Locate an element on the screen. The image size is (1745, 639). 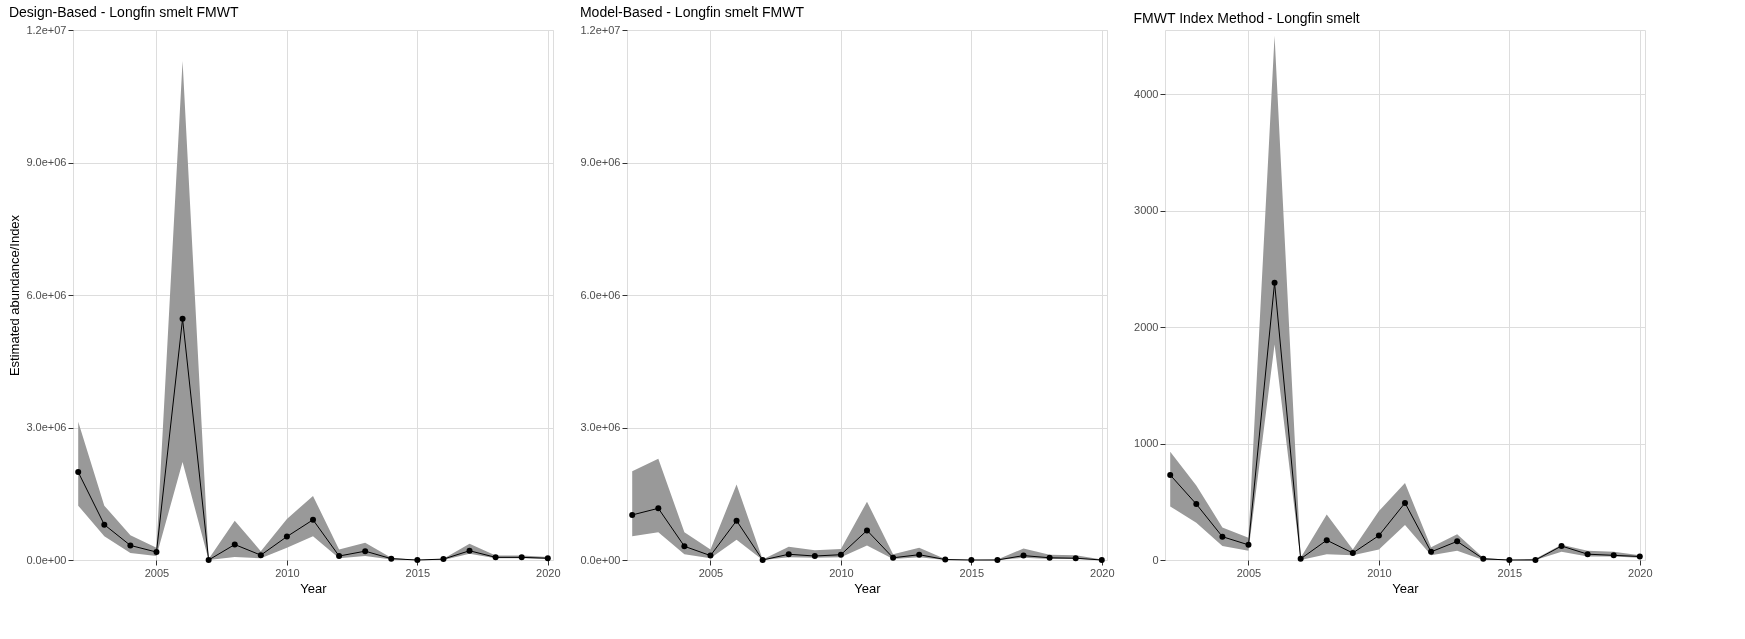
chart-title: Design-Based - Longfin smelt FMWT is located at coordinates (123, 12).